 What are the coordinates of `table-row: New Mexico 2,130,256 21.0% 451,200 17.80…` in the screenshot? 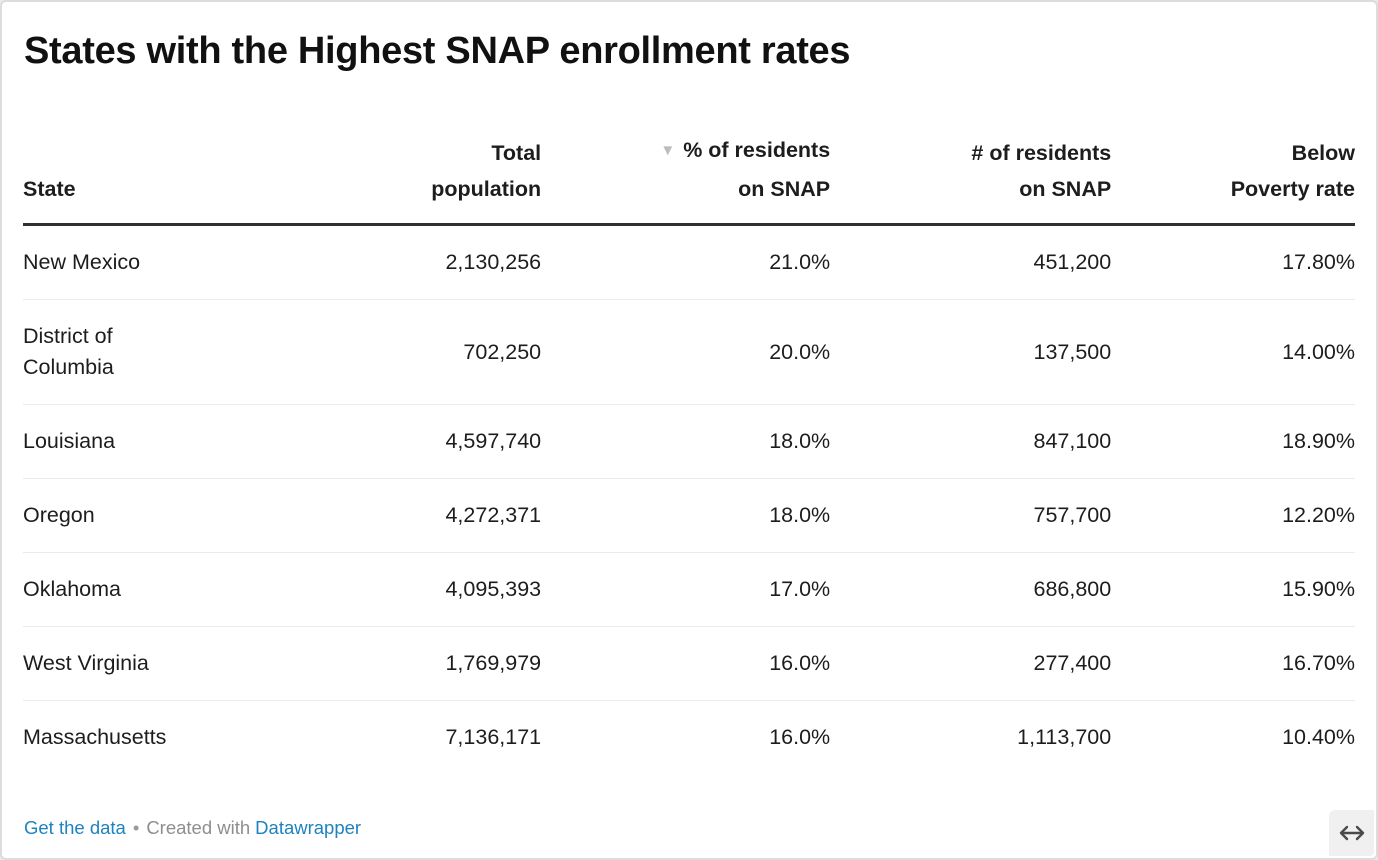 It's located at (689, 262).